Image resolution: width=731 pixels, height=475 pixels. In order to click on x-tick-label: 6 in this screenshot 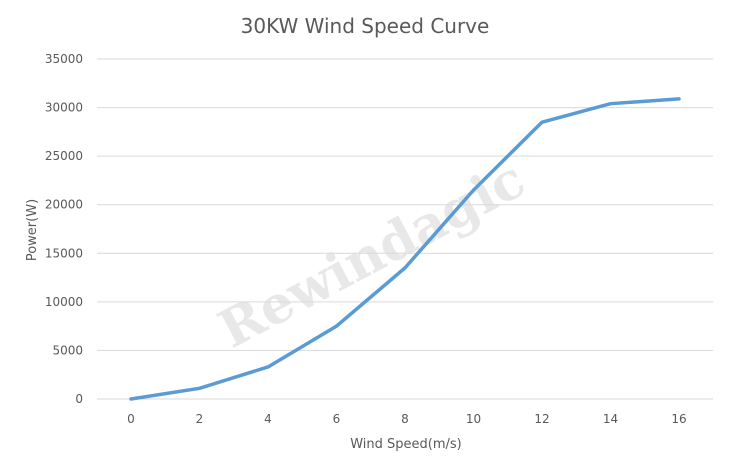, I will do `click(337, 419)`.